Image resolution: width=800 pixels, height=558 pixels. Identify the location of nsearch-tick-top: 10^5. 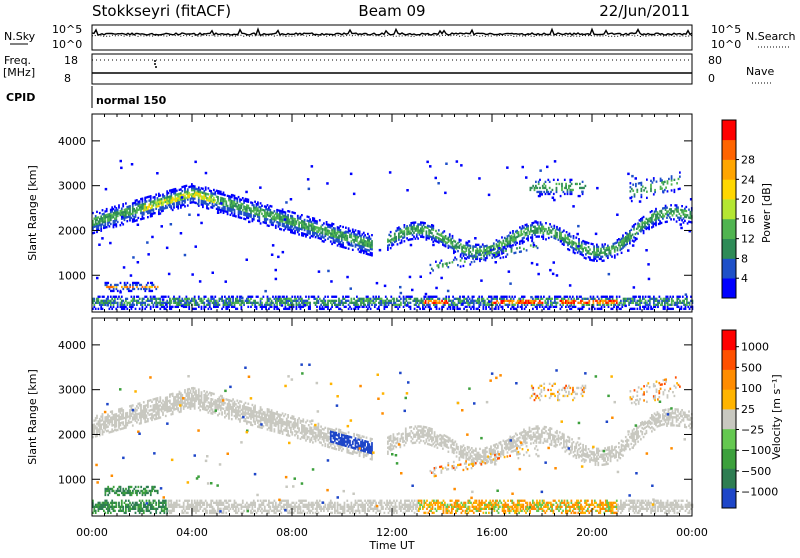
(726, 29).